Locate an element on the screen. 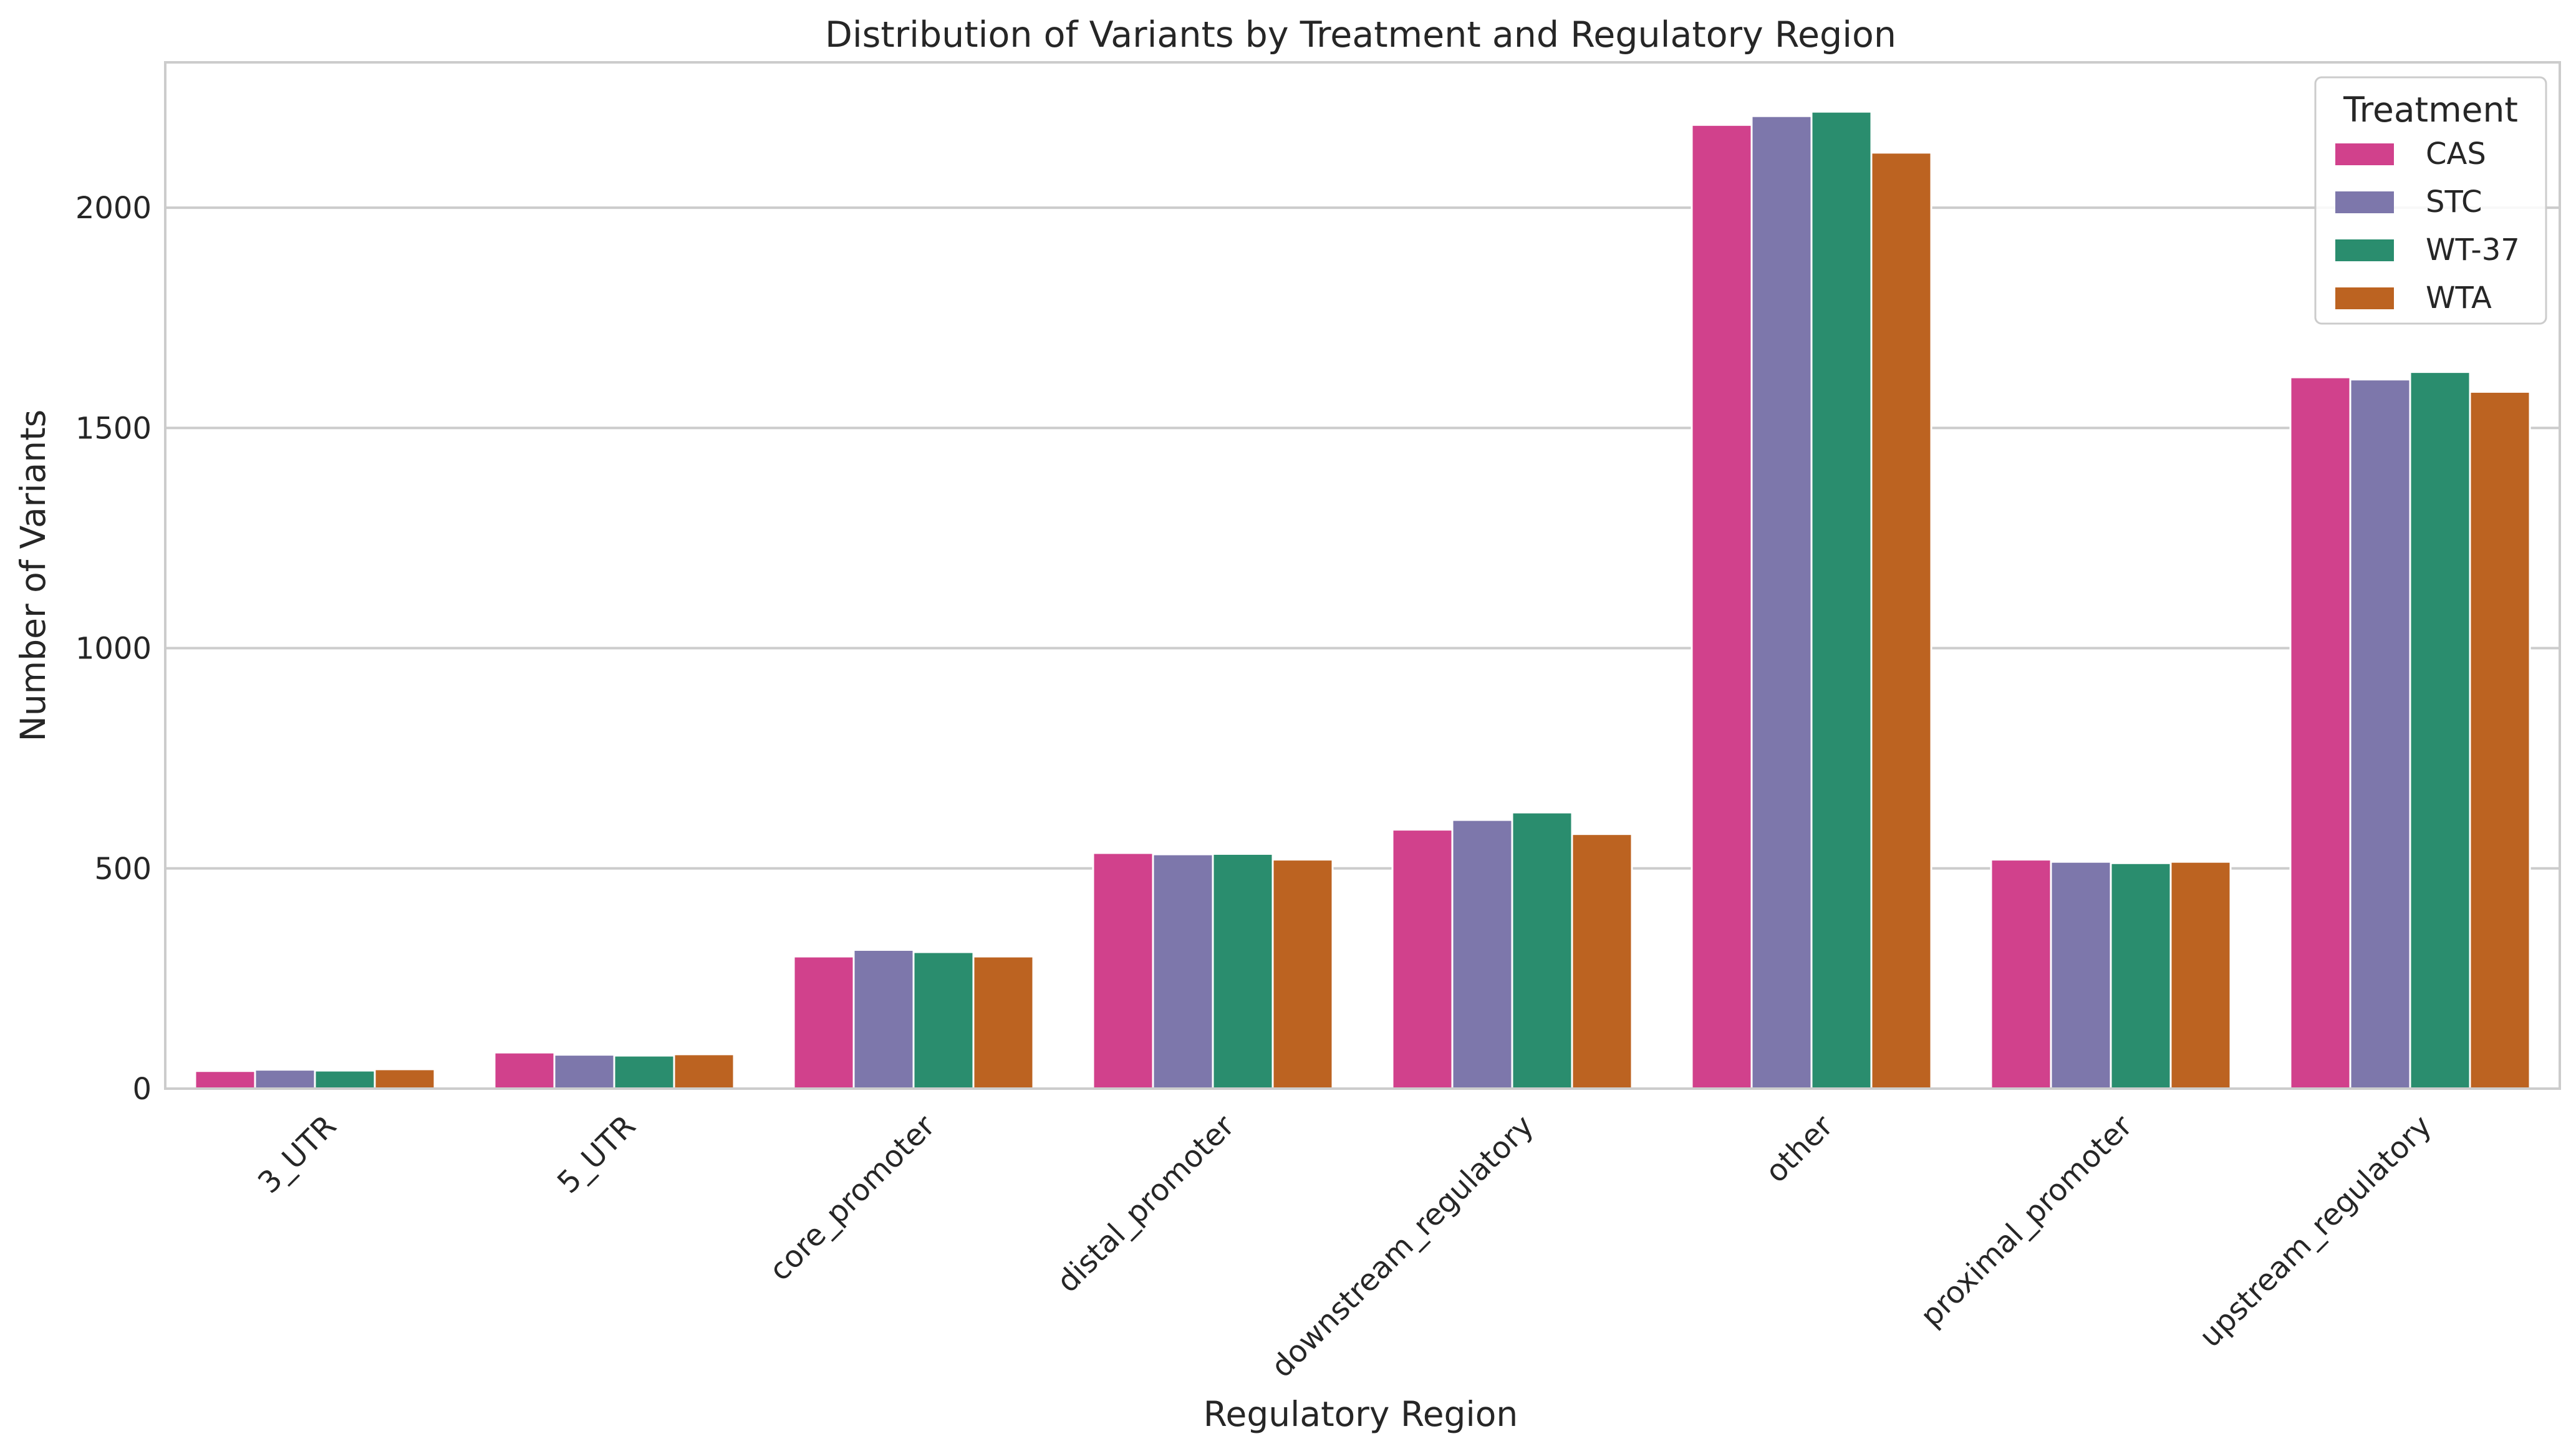 This screenshot has height=1454, width=2576. bar-CAS-distal_promoter is located at coordinates (1123, 971).